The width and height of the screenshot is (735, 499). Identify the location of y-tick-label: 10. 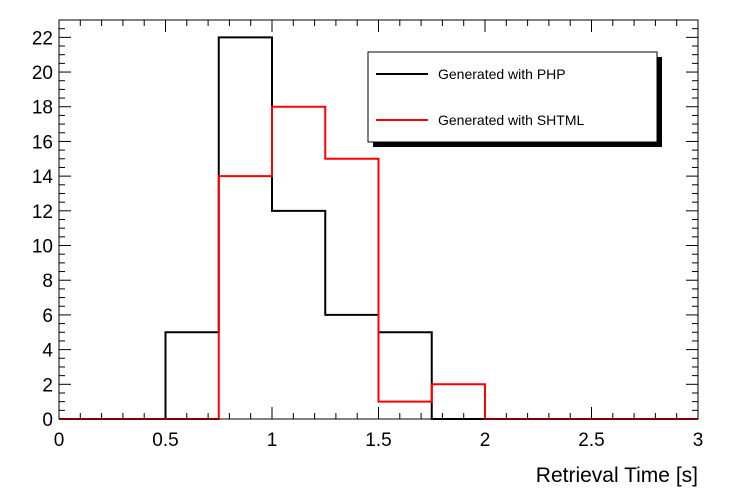
(42, 247).